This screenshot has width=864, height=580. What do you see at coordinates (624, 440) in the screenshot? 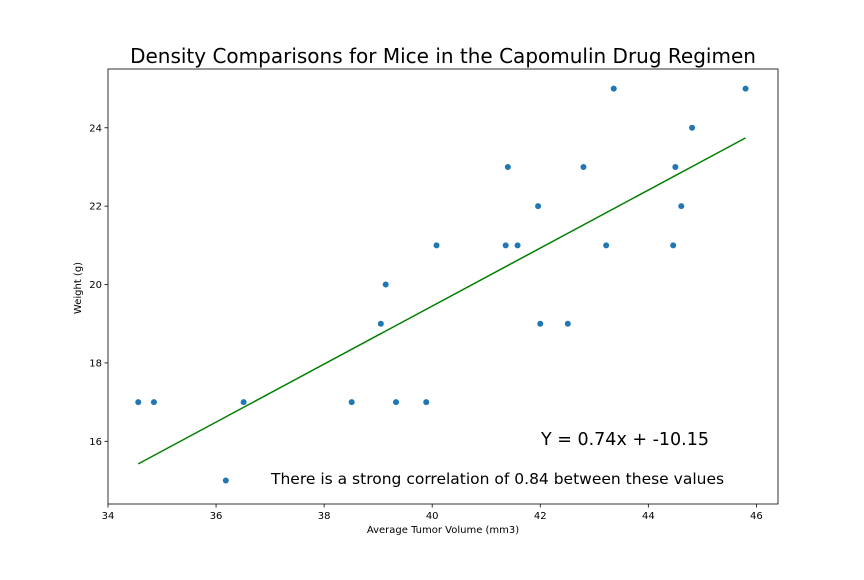
I see `regression-equation: Y = 0.74x + -10.15` at bounding box center [624, 440].